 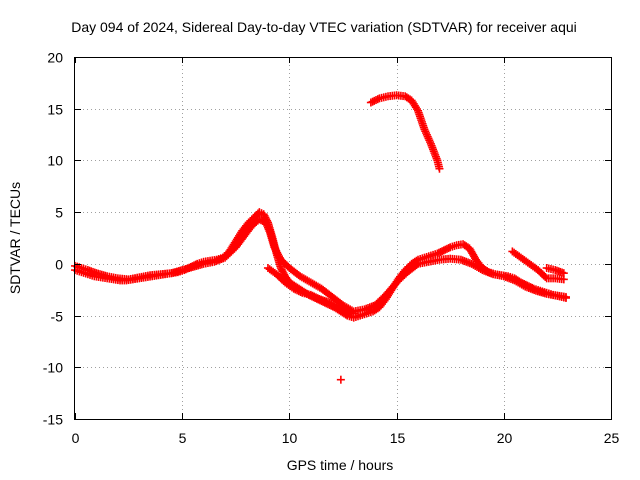 I want to click on x-tick-label: 0, so click(x=76, y=438).